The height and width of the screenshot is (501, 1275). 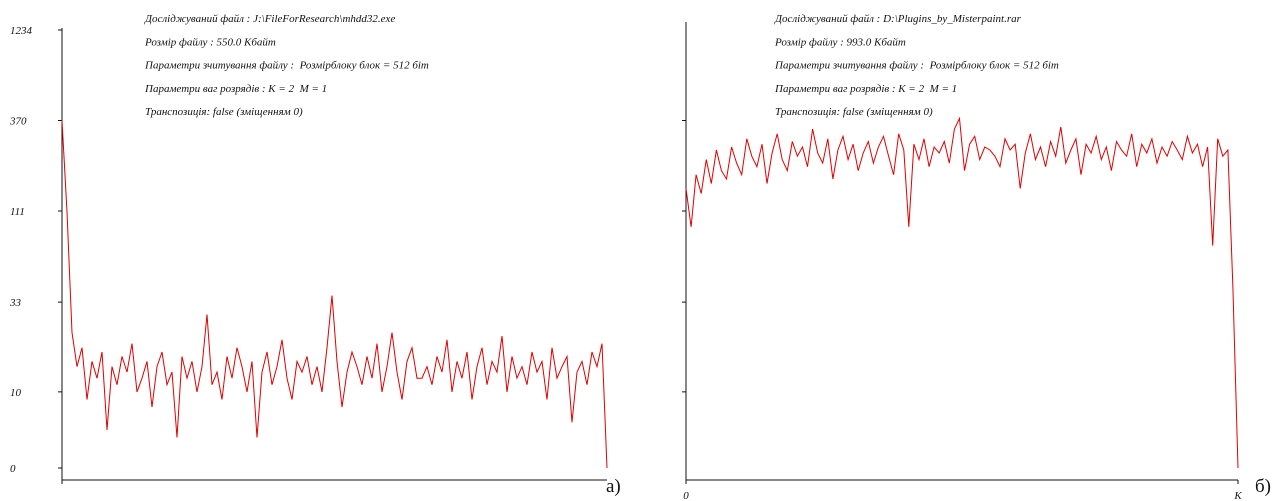 What do you see at coordinates (686, 495) in the screenshot?
I see `x-tick-label: 0` at bounding box center [686, 495].